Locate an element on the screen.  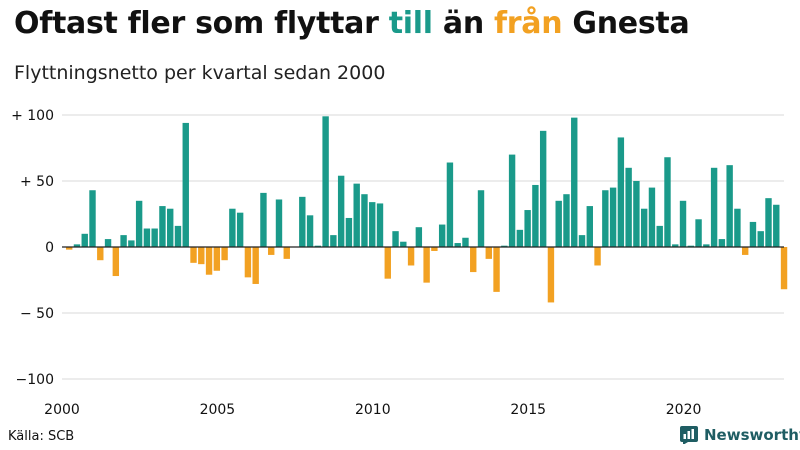
x-tick-label: 2020 is located at coordinates (684, 410).